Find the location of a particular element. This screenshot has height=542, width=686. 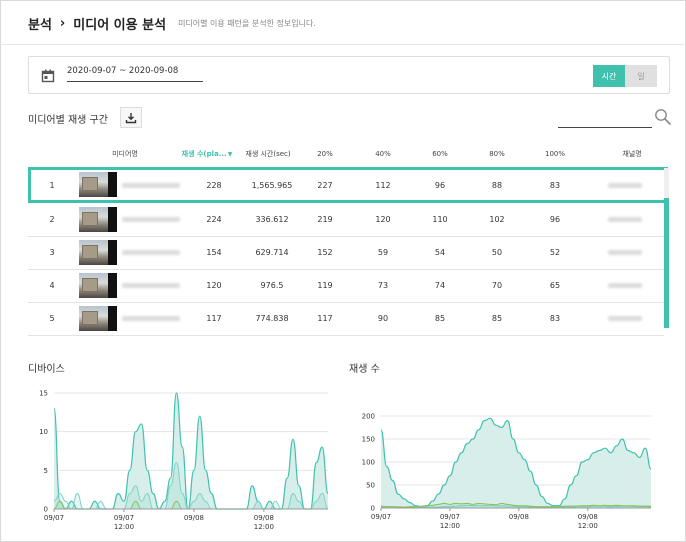

y-tick-label: 10 is located at coordinates (43, 432).